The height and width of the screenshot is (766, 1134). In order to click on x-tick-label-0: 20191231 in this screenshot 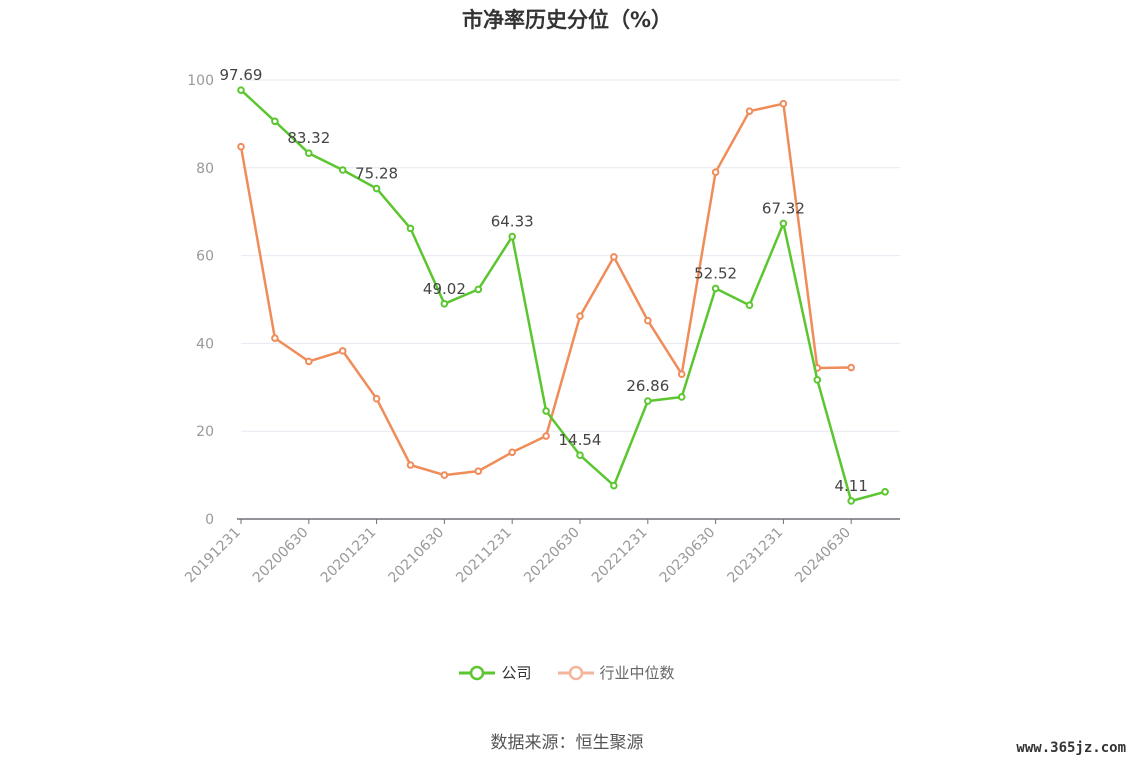, I will do `click(213, 556)`.